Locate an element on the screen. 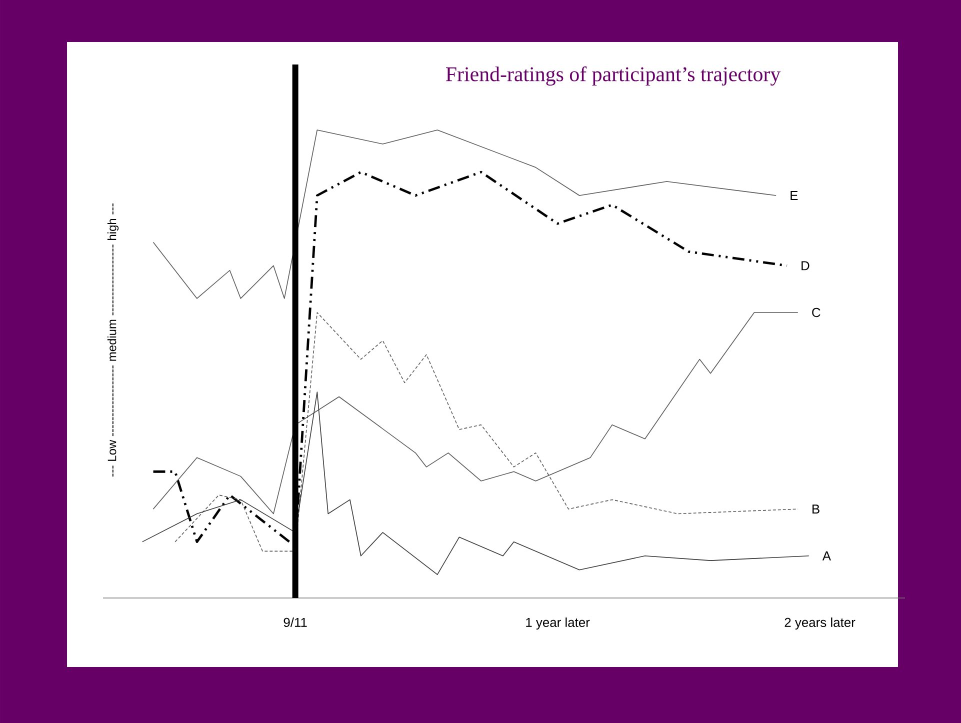 Image resolution: width=961 pixels, height=723 pixels. x-tick-label: 1 year later is located at coordinates (558, 624).